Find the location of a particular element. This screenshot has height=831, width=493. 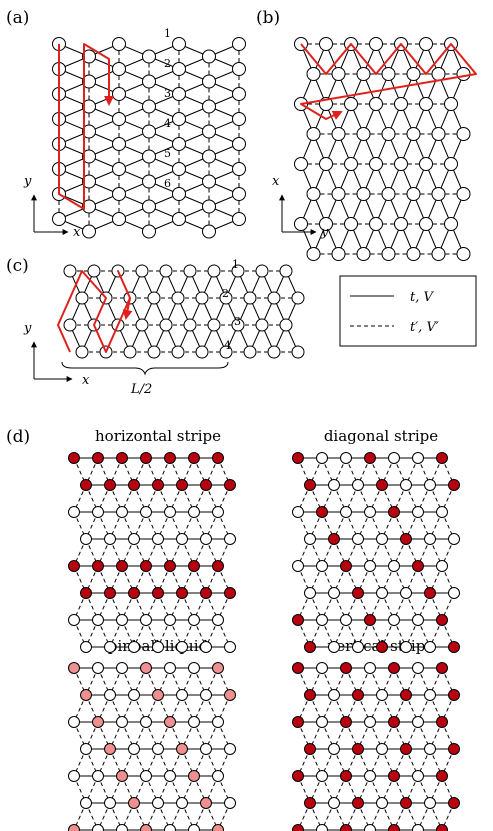

snake-path-line is located at coordinates (95, 311).